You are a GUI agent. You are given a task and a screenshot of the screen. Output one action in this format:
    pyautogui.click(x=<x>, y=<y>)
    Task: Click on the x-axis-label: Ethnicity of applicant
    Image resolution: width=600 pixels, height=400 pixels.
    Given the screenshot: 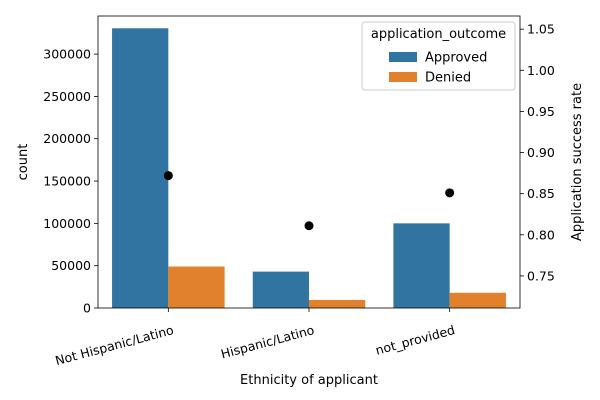 What is the action you would take?
    pyautogui.click(x=309, y=380)
    